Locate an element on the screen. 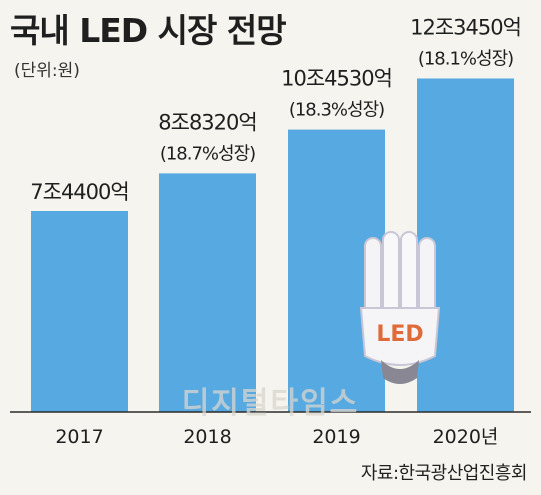 The image size is (541, 495). chart-title: 국내 LED 시장 전망 is located at coordinates (148, 30).